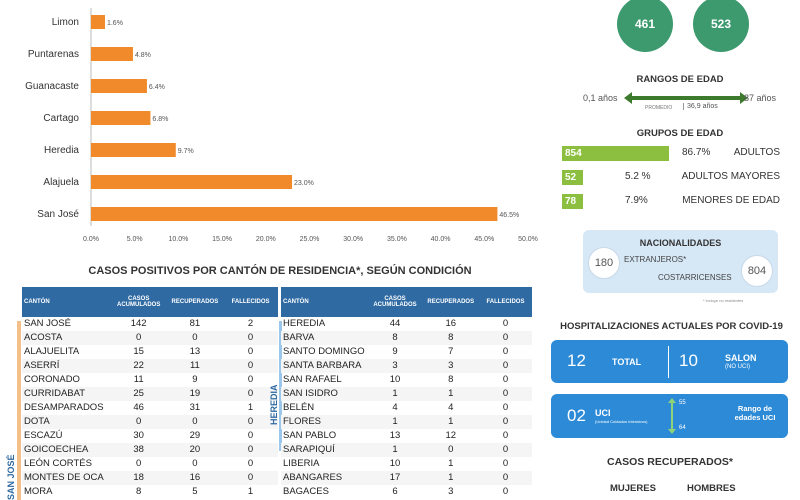  What do you see at coordinates (406, 478) in the screenshot?
I see `table-row: ABANGARES 17 1 0` at bounding box center [406, 478].